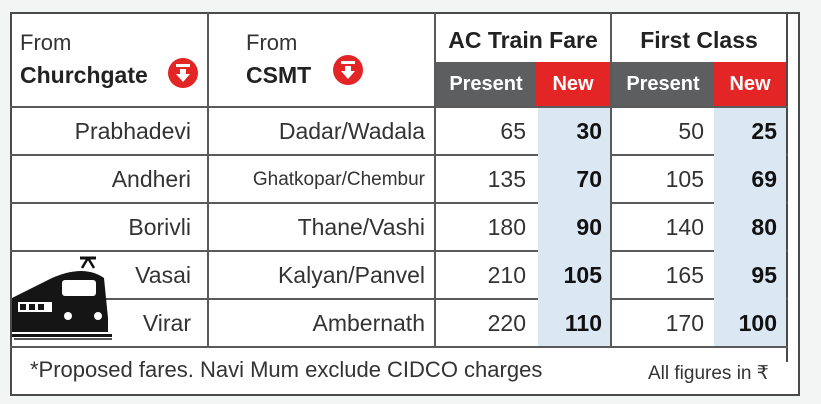  What do you see at coordinates (750, 227) in the screenshot?
I see `fc-new-column-bg` at bounding box center [750, 227].